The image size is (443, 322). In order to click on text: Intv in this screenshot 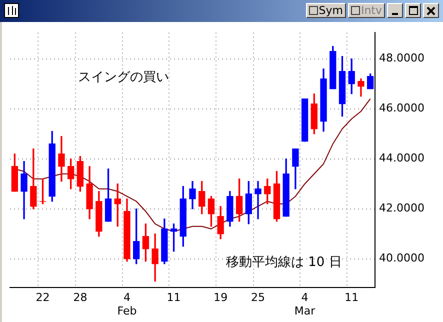, I will do `click(366, 10)`.